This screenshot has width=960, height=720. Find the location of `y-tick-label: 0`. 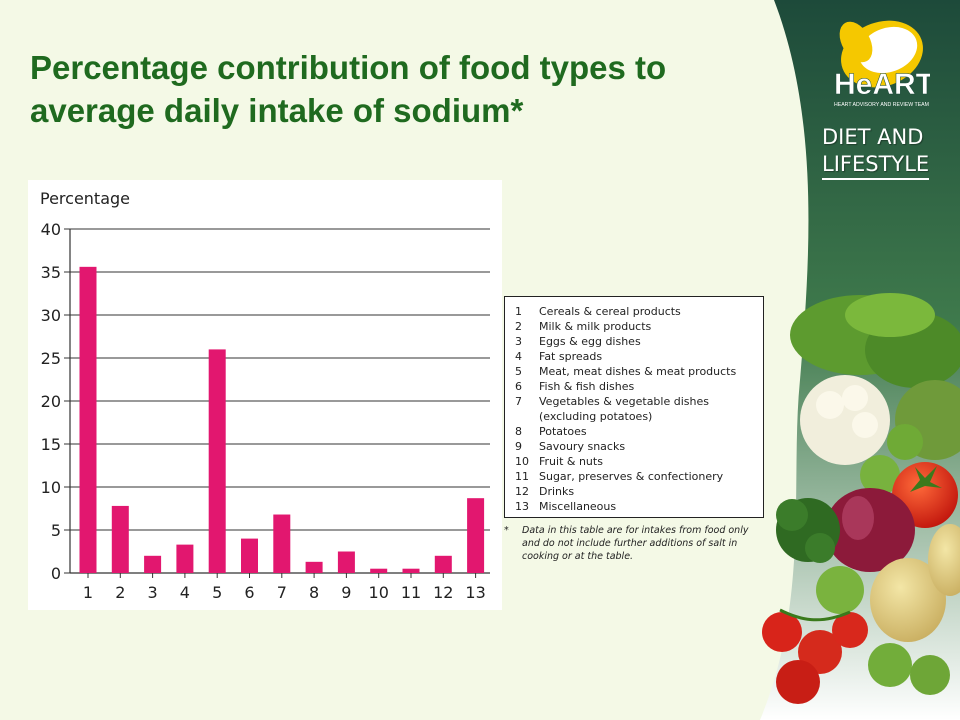

y-tick-label: 0 is located at coordinates (56, 573).